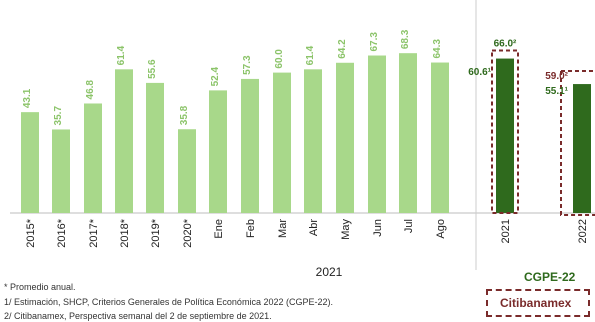  I want to click on tick-label-Ene: Ene, so click(219, 229).